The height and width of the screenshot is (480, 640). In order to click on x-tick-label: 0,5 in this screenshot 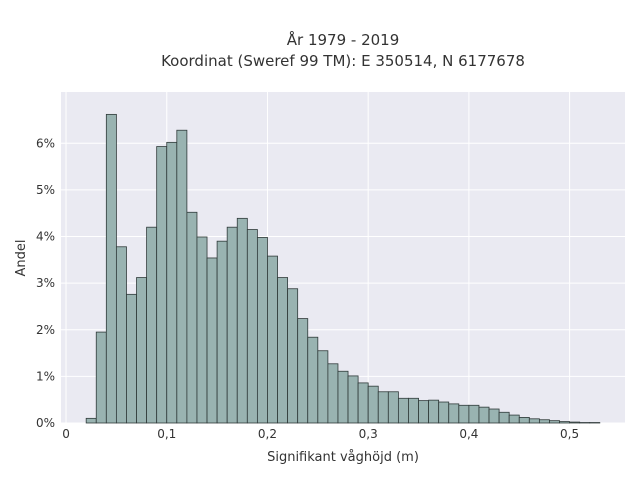, I will do `click(569, 434)`.